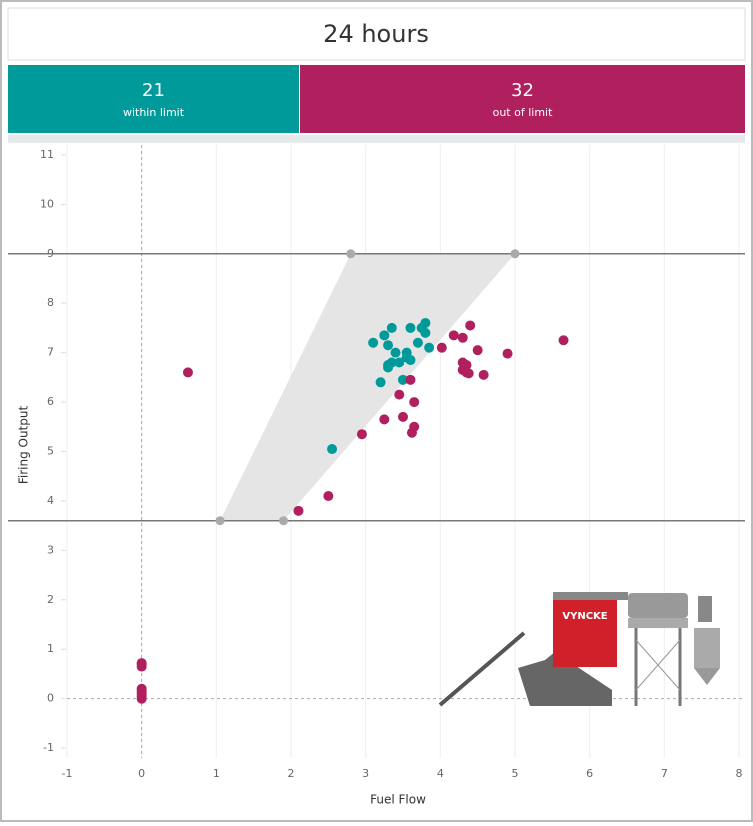 The height and width of the screenshot is (826, 753). What do you see at coordinates (50, 352) in the screenshot?
I see `y-tick-label: 7` at bounding box center [50, 352].